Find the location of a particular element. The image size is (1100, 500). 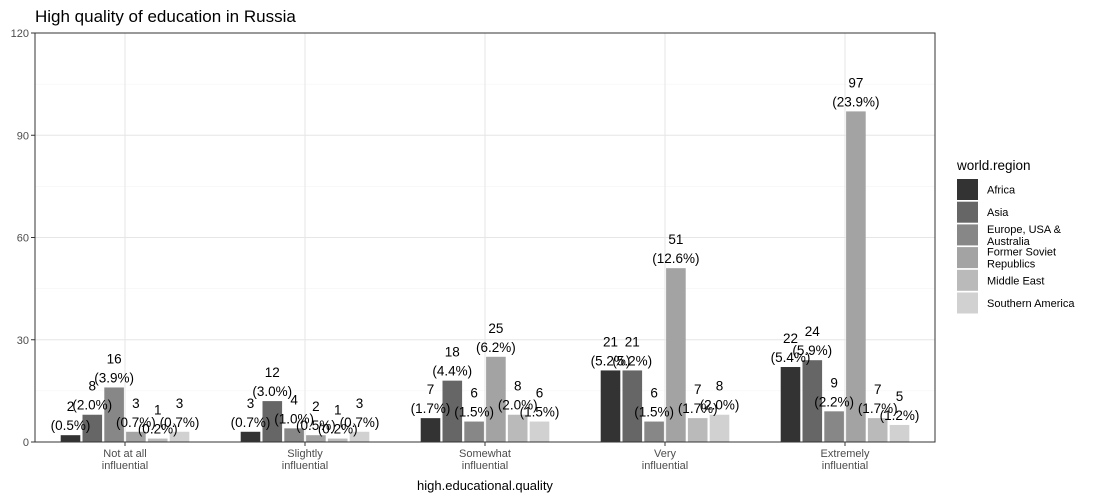

x-tick-label: Extremely is located at coordinates (845, 454).